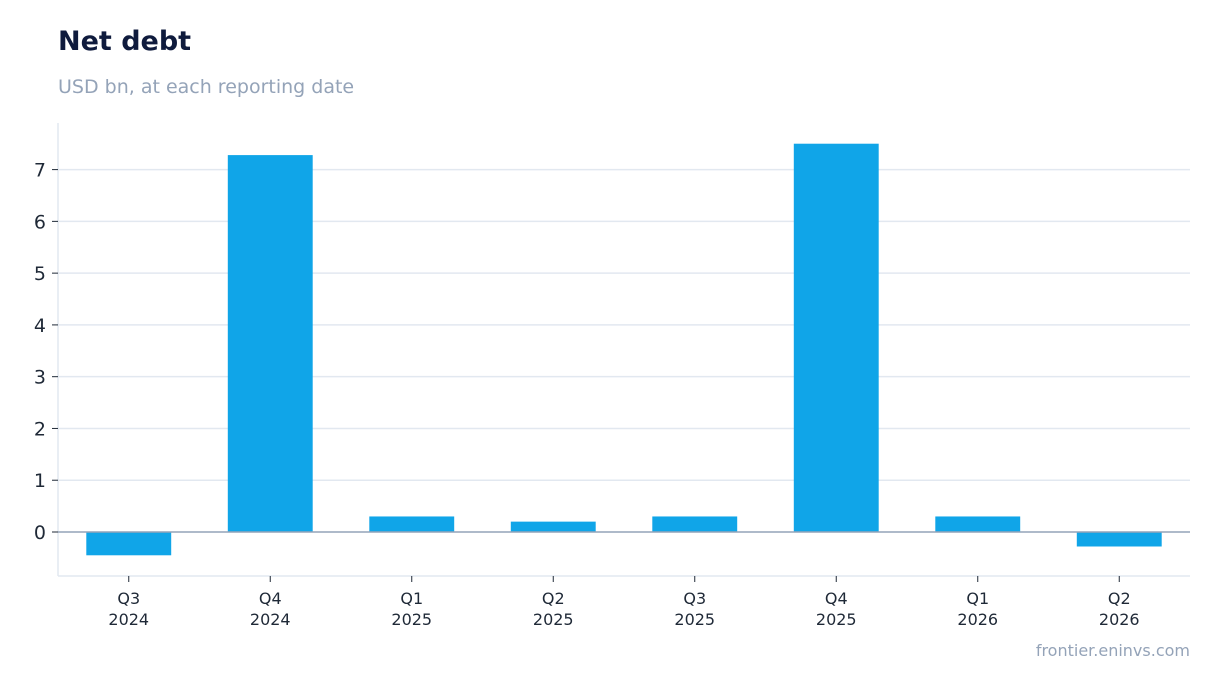 The height and width of the screenshot is (693, 1220). What do you see at coordinates (40, 222) in the screenshot?
I see `y-tick-label: 6` at bounding box center [40, 222].